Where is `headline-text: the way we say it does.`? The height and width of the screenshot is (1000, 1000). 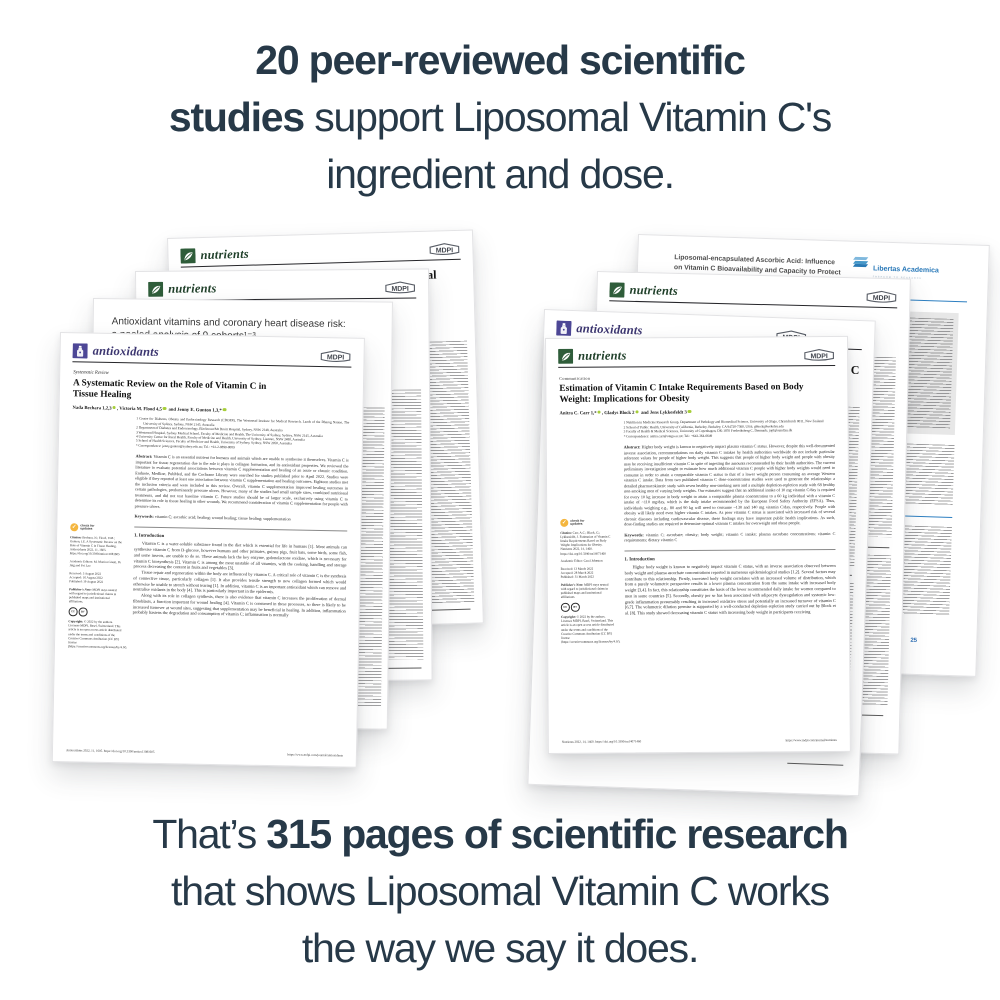 headline-text: the way we say it does. is located at coordinates (500, 948).